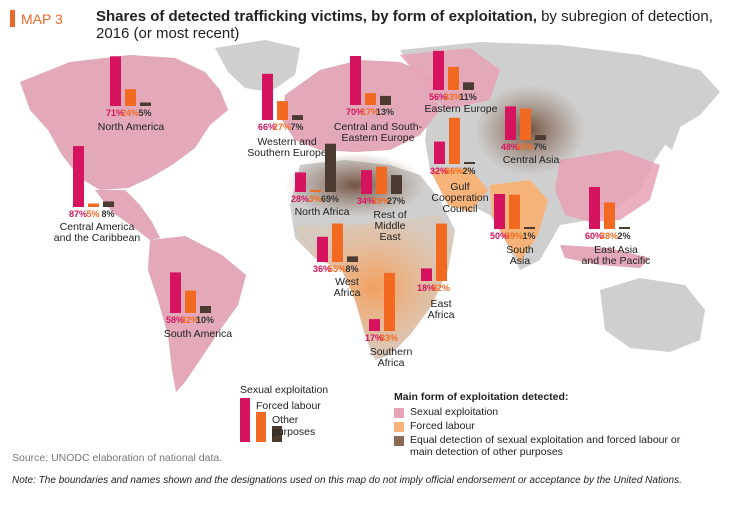 The width and height of the screenshot is (744, 513). What do you see at coordinates (510, 147) in the screenshot?
I see `pct-sexual: 48%` at bounding box center [510, 147].